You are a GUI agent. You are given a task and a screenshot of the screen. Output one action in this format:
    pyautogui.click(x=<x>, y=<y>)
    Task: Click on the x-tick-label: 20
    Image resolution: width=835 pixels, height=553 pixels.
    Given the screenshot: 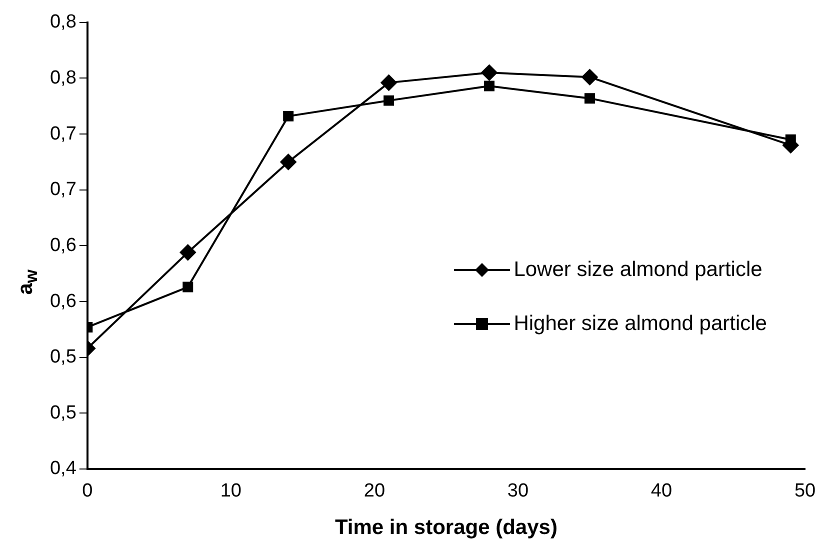 What is the action you would take?
    pyautogui.click(x=375, y=491)
    